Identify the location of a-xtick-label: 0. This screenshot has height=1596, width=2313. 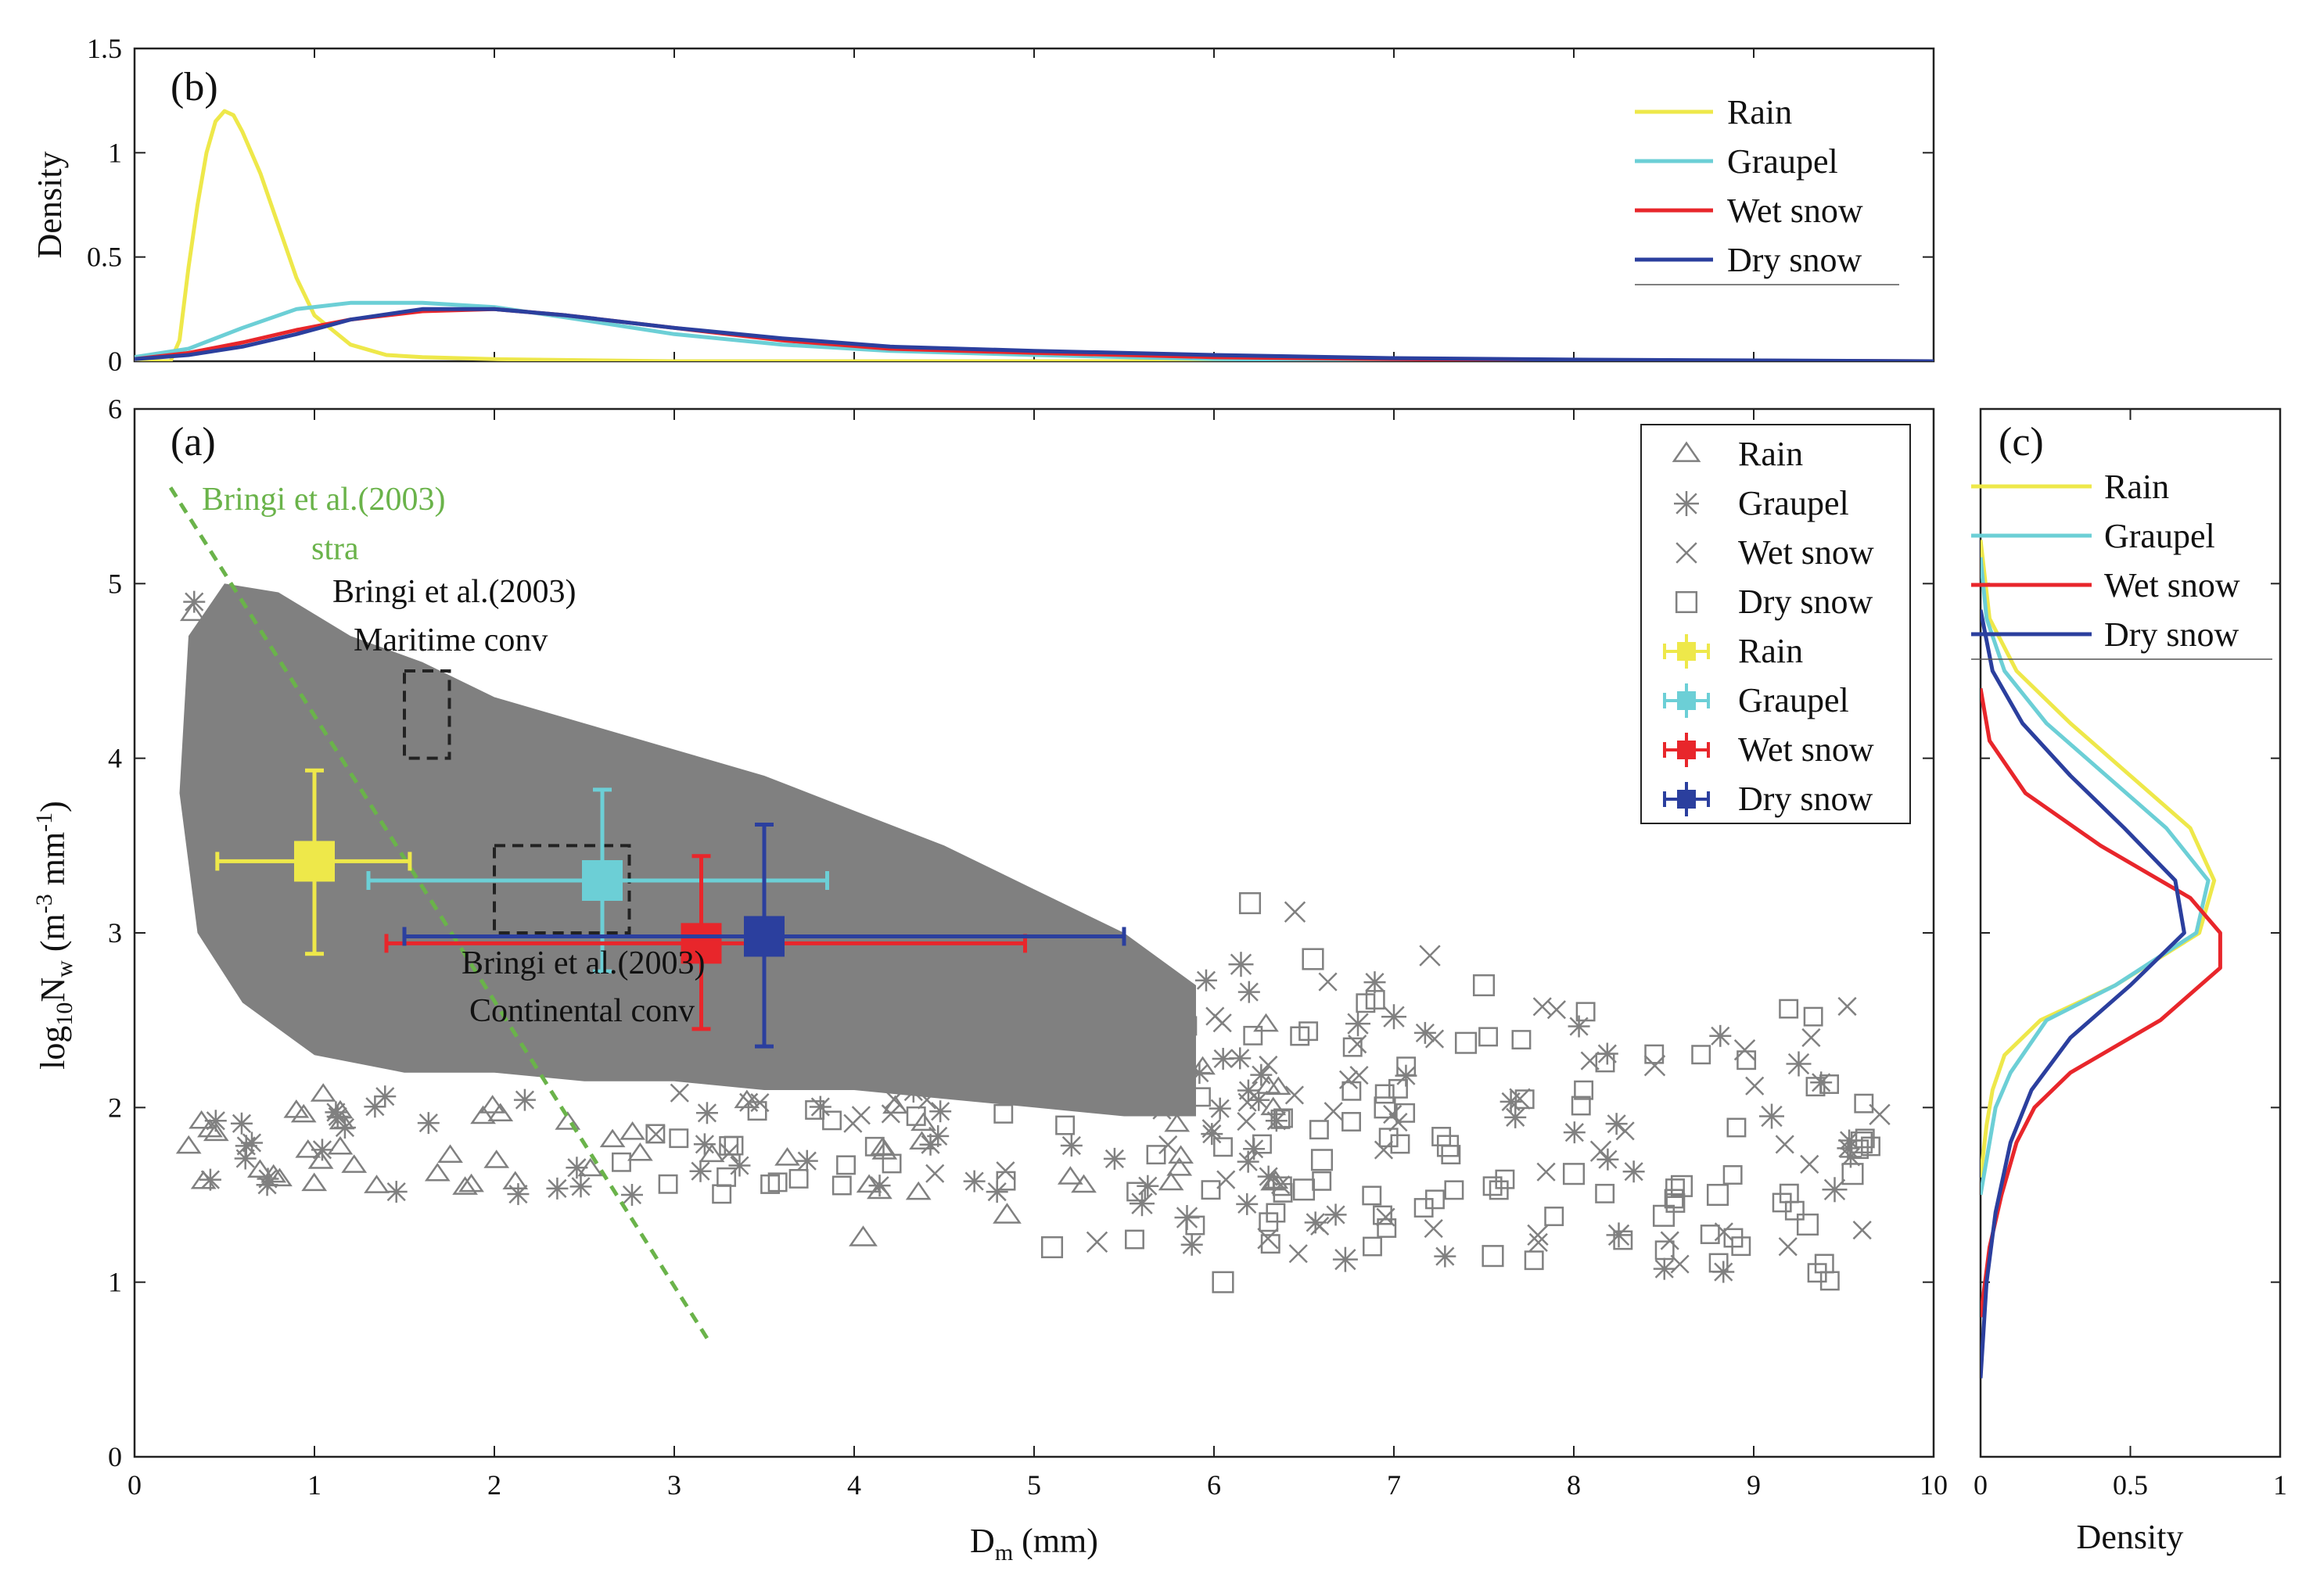
(135, 1485).